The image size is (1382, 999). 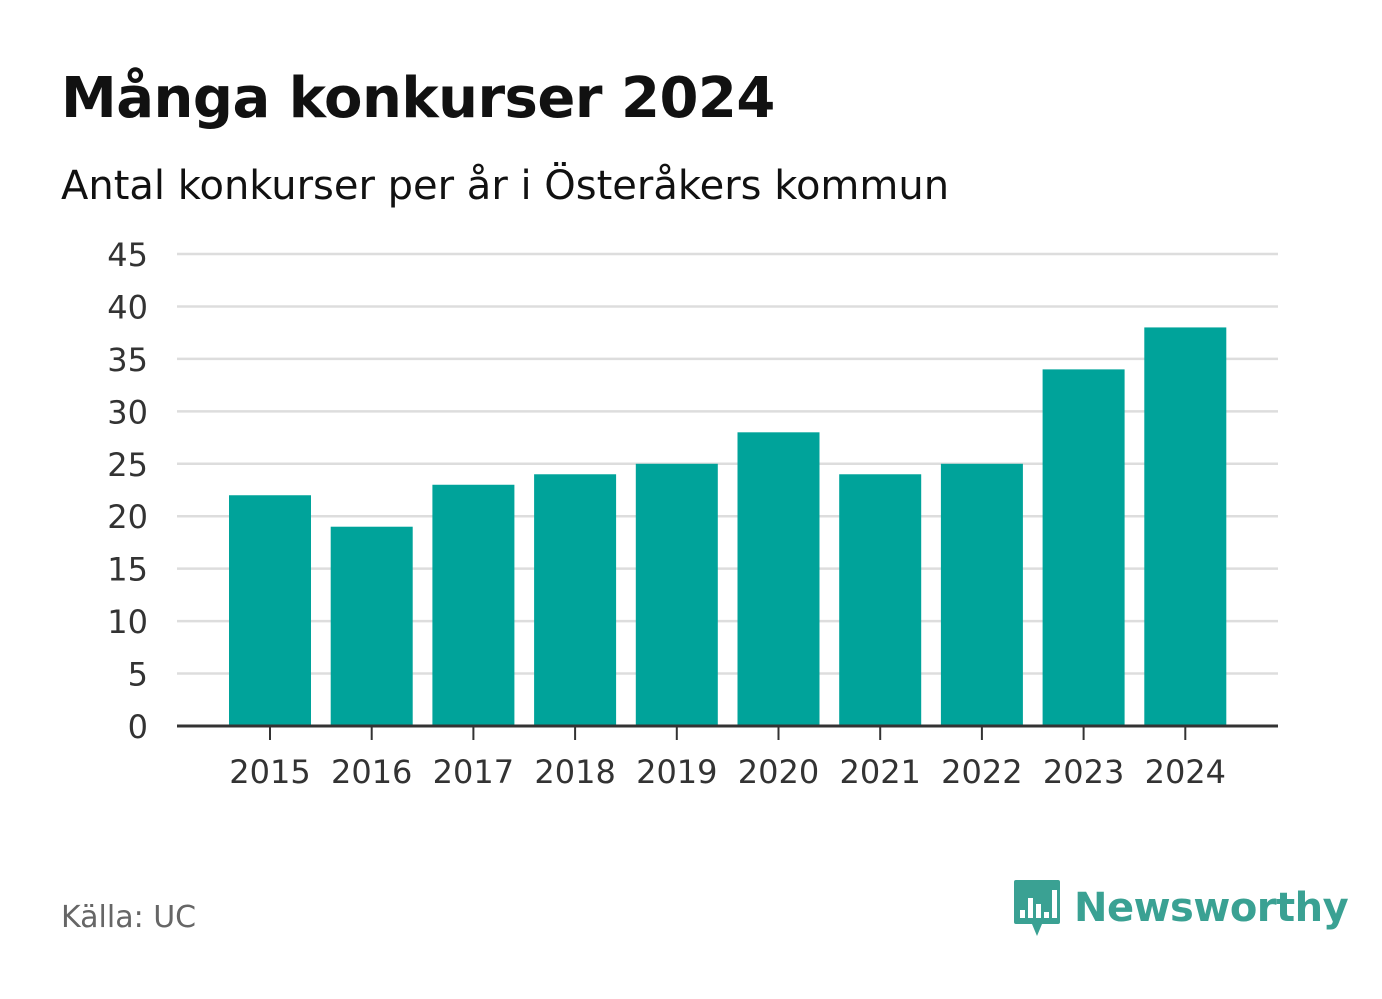 What do you see at coordinates (727, 758) in the screenshot?
I see `x-axis-ticks: 2015 2016 2017 2018 2019 2020 2021 2022 2023 2024` at bounding box center [727, 758].